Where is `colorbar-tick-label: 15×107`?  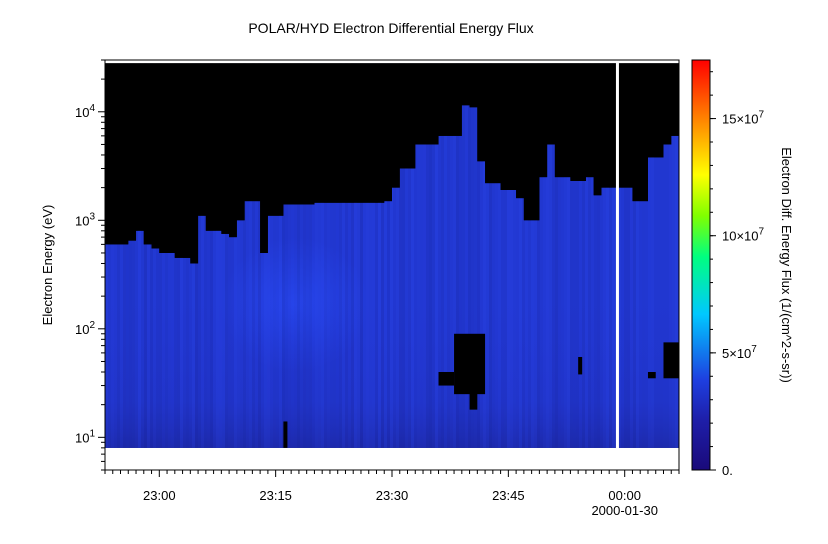 colorbar-tick-label: 15×107 is located at coordinates (743, 118).